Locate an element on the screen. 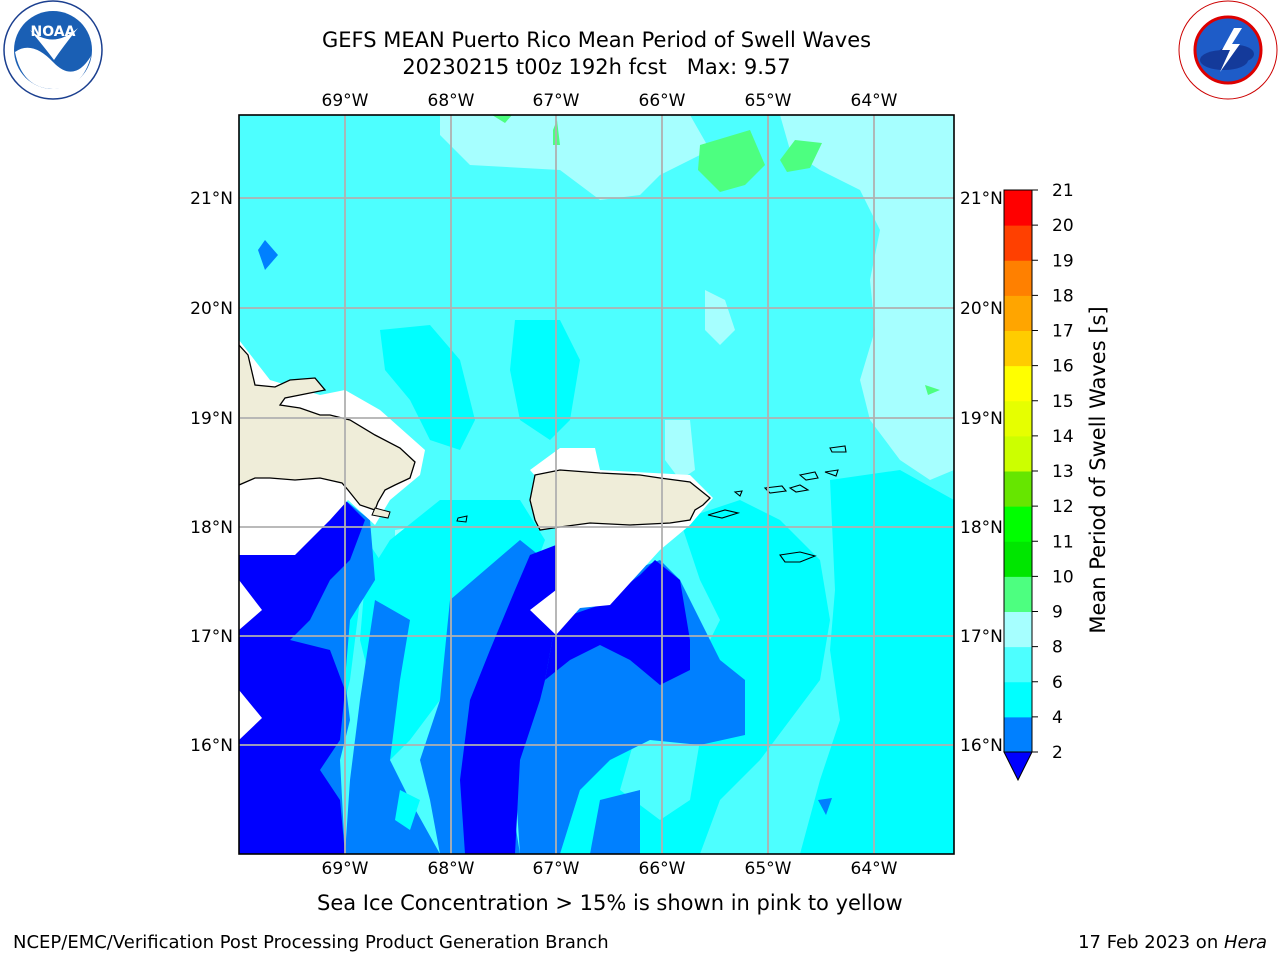  field-9to10 is located at coordinates (731, 161).